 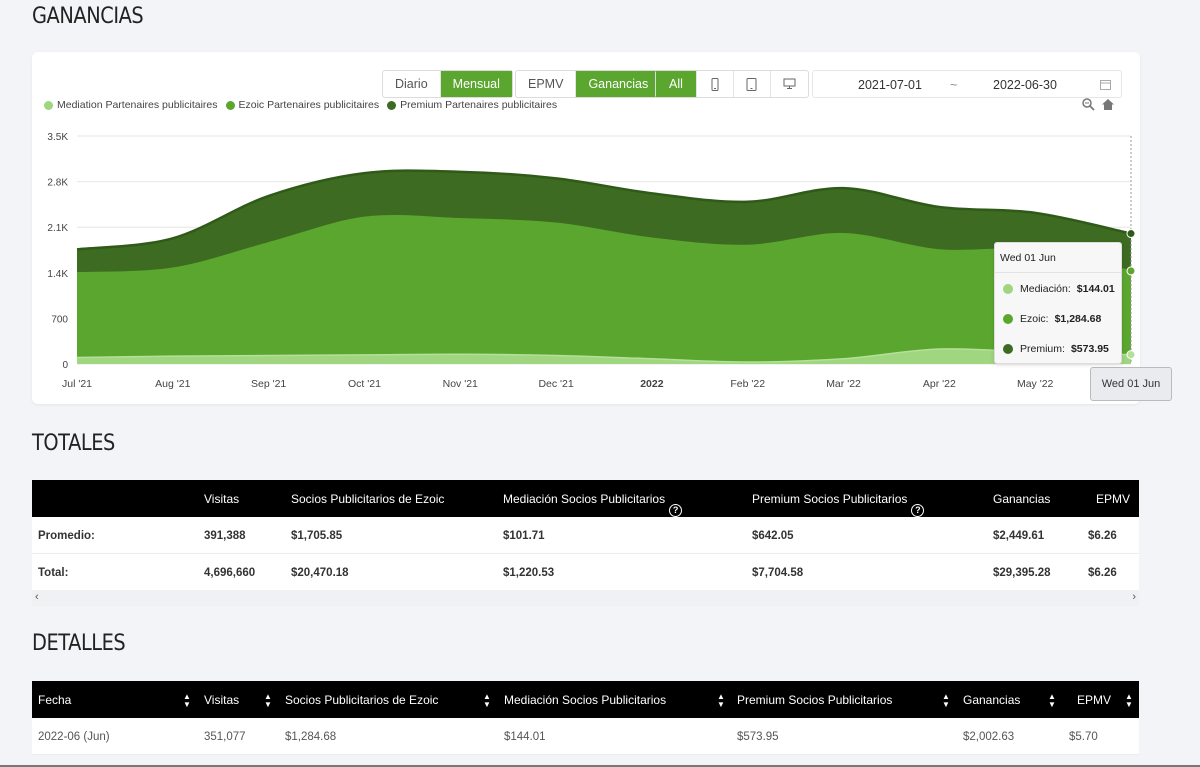 What do you see at coordinates (1058, 258) in the screenshot?
I see `tooltip-title: Wed 01 Jun` at bounding box center [1058, 258].